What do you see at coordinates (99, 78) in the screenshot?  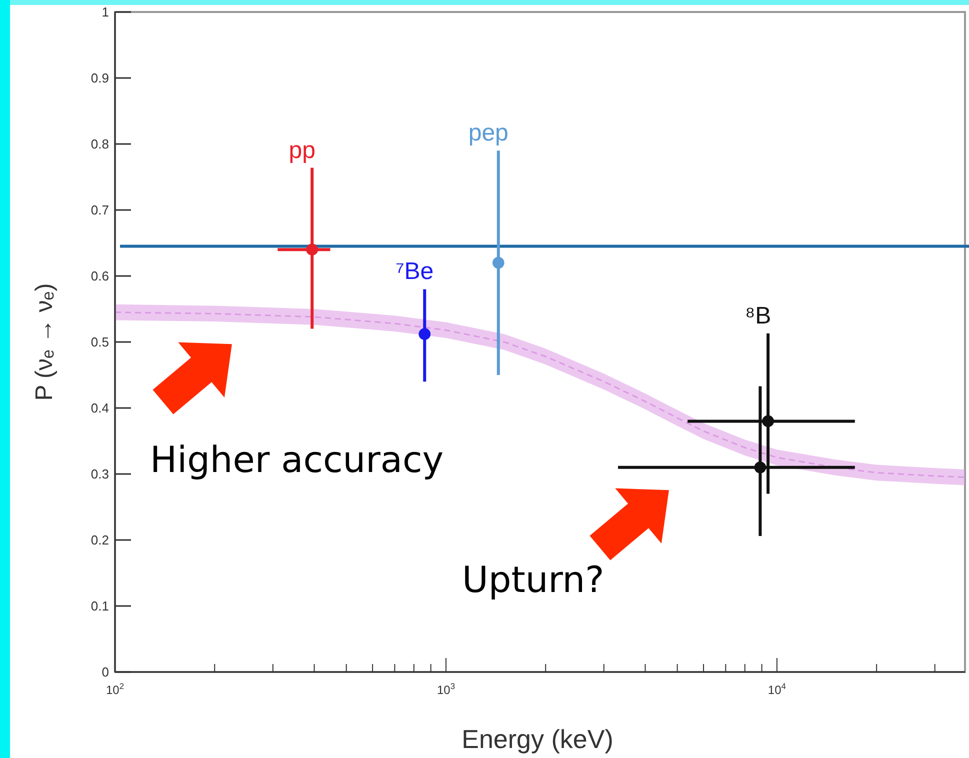 I see `y-tick-label: 0.9` at bounding box center [99, 78].